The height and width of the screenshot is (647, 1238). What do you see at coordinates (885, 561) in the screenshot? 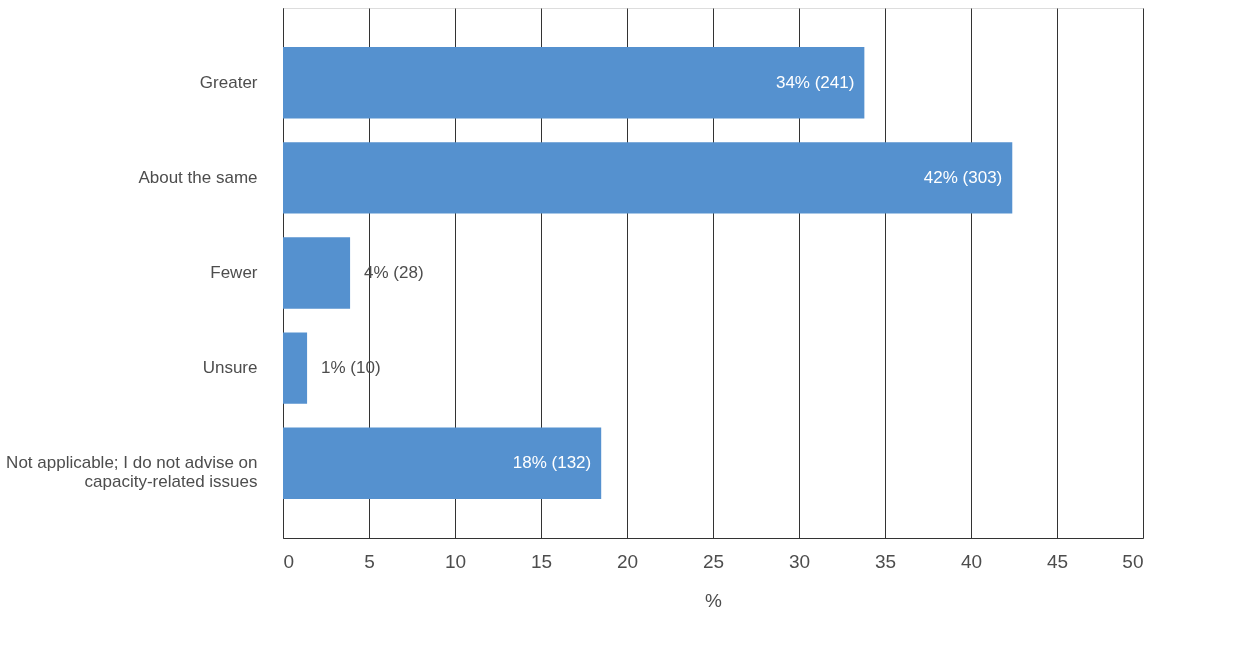
I see `x-tick-label: 35` at bounding box center [885, 561].